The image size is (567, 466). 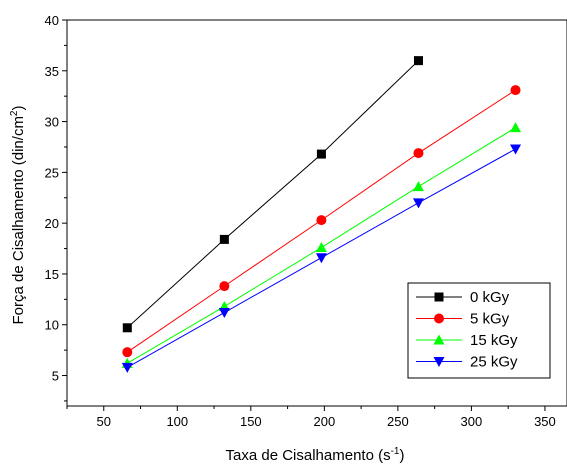 I want to click on y-tick-label: 40, so click(x=52, y=20).